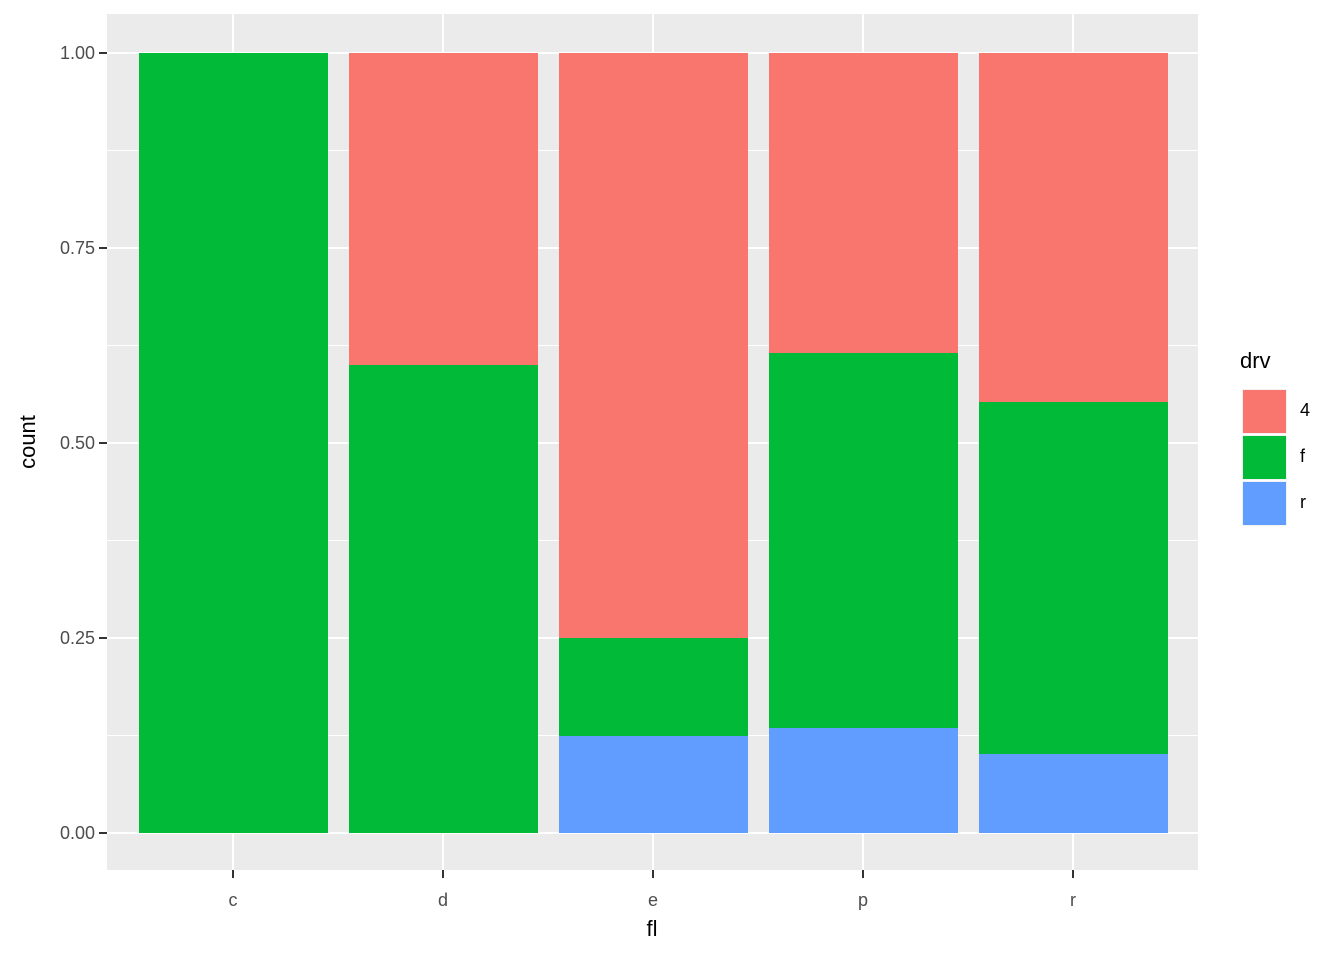 The image size is (1344, 960). What do you see at coordinates (443, 599) in the screenshot?
I see `bar-d-segment-f` at bounding box center [443, 599].